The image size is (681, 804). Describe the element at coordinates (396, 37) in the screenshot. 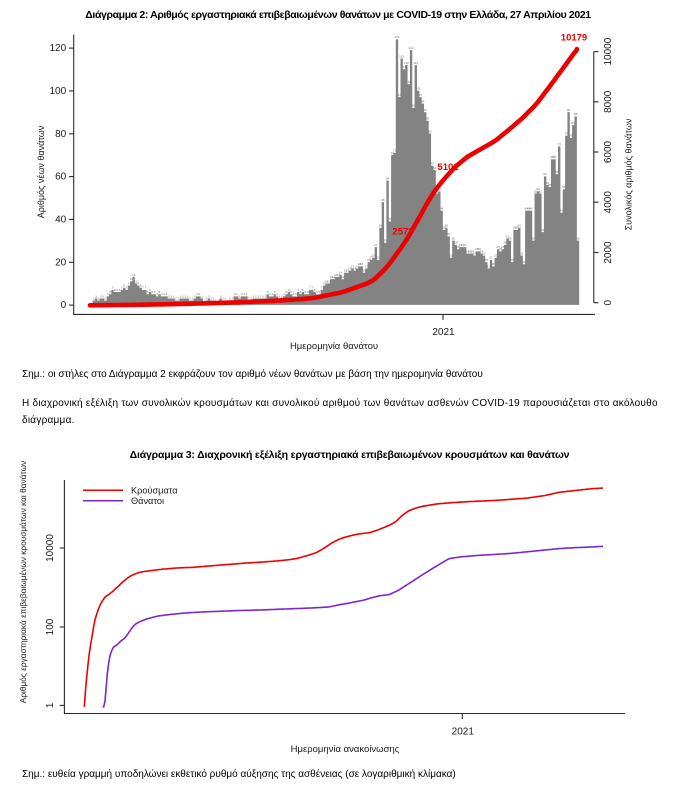

I see `svg-text: 124` at that location.